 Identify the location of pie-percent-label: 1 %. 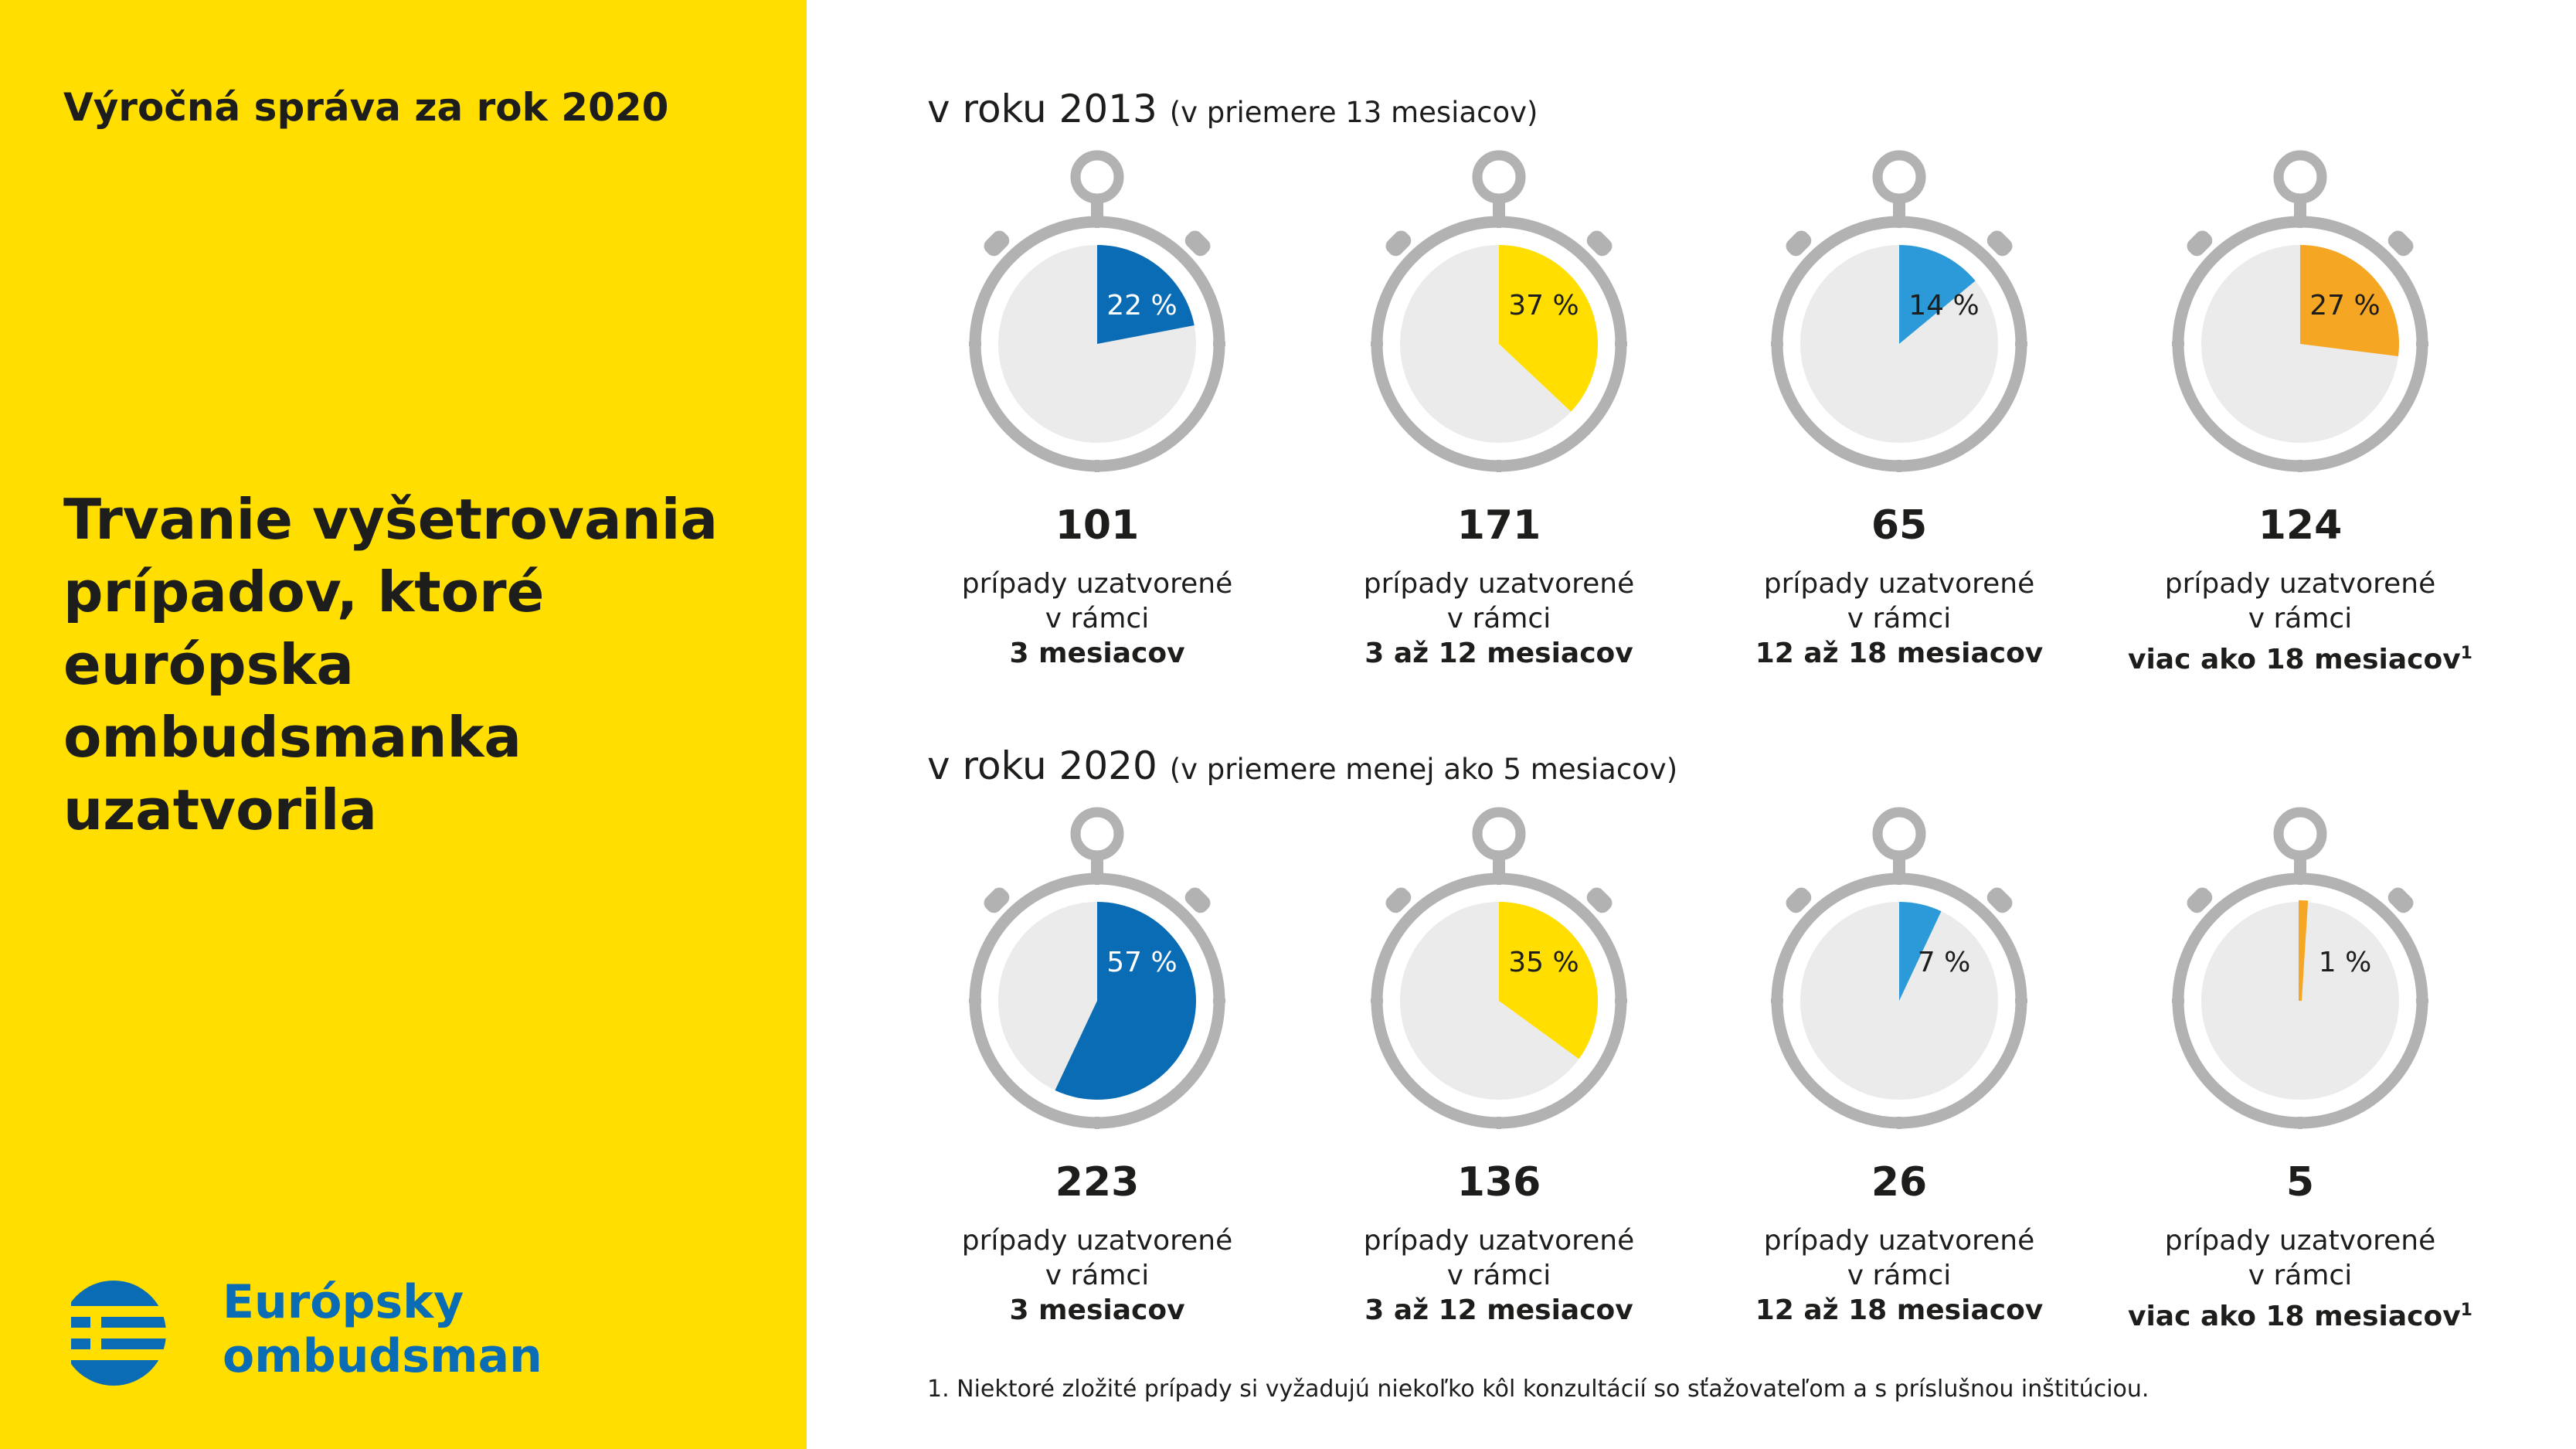
(2345, 963).